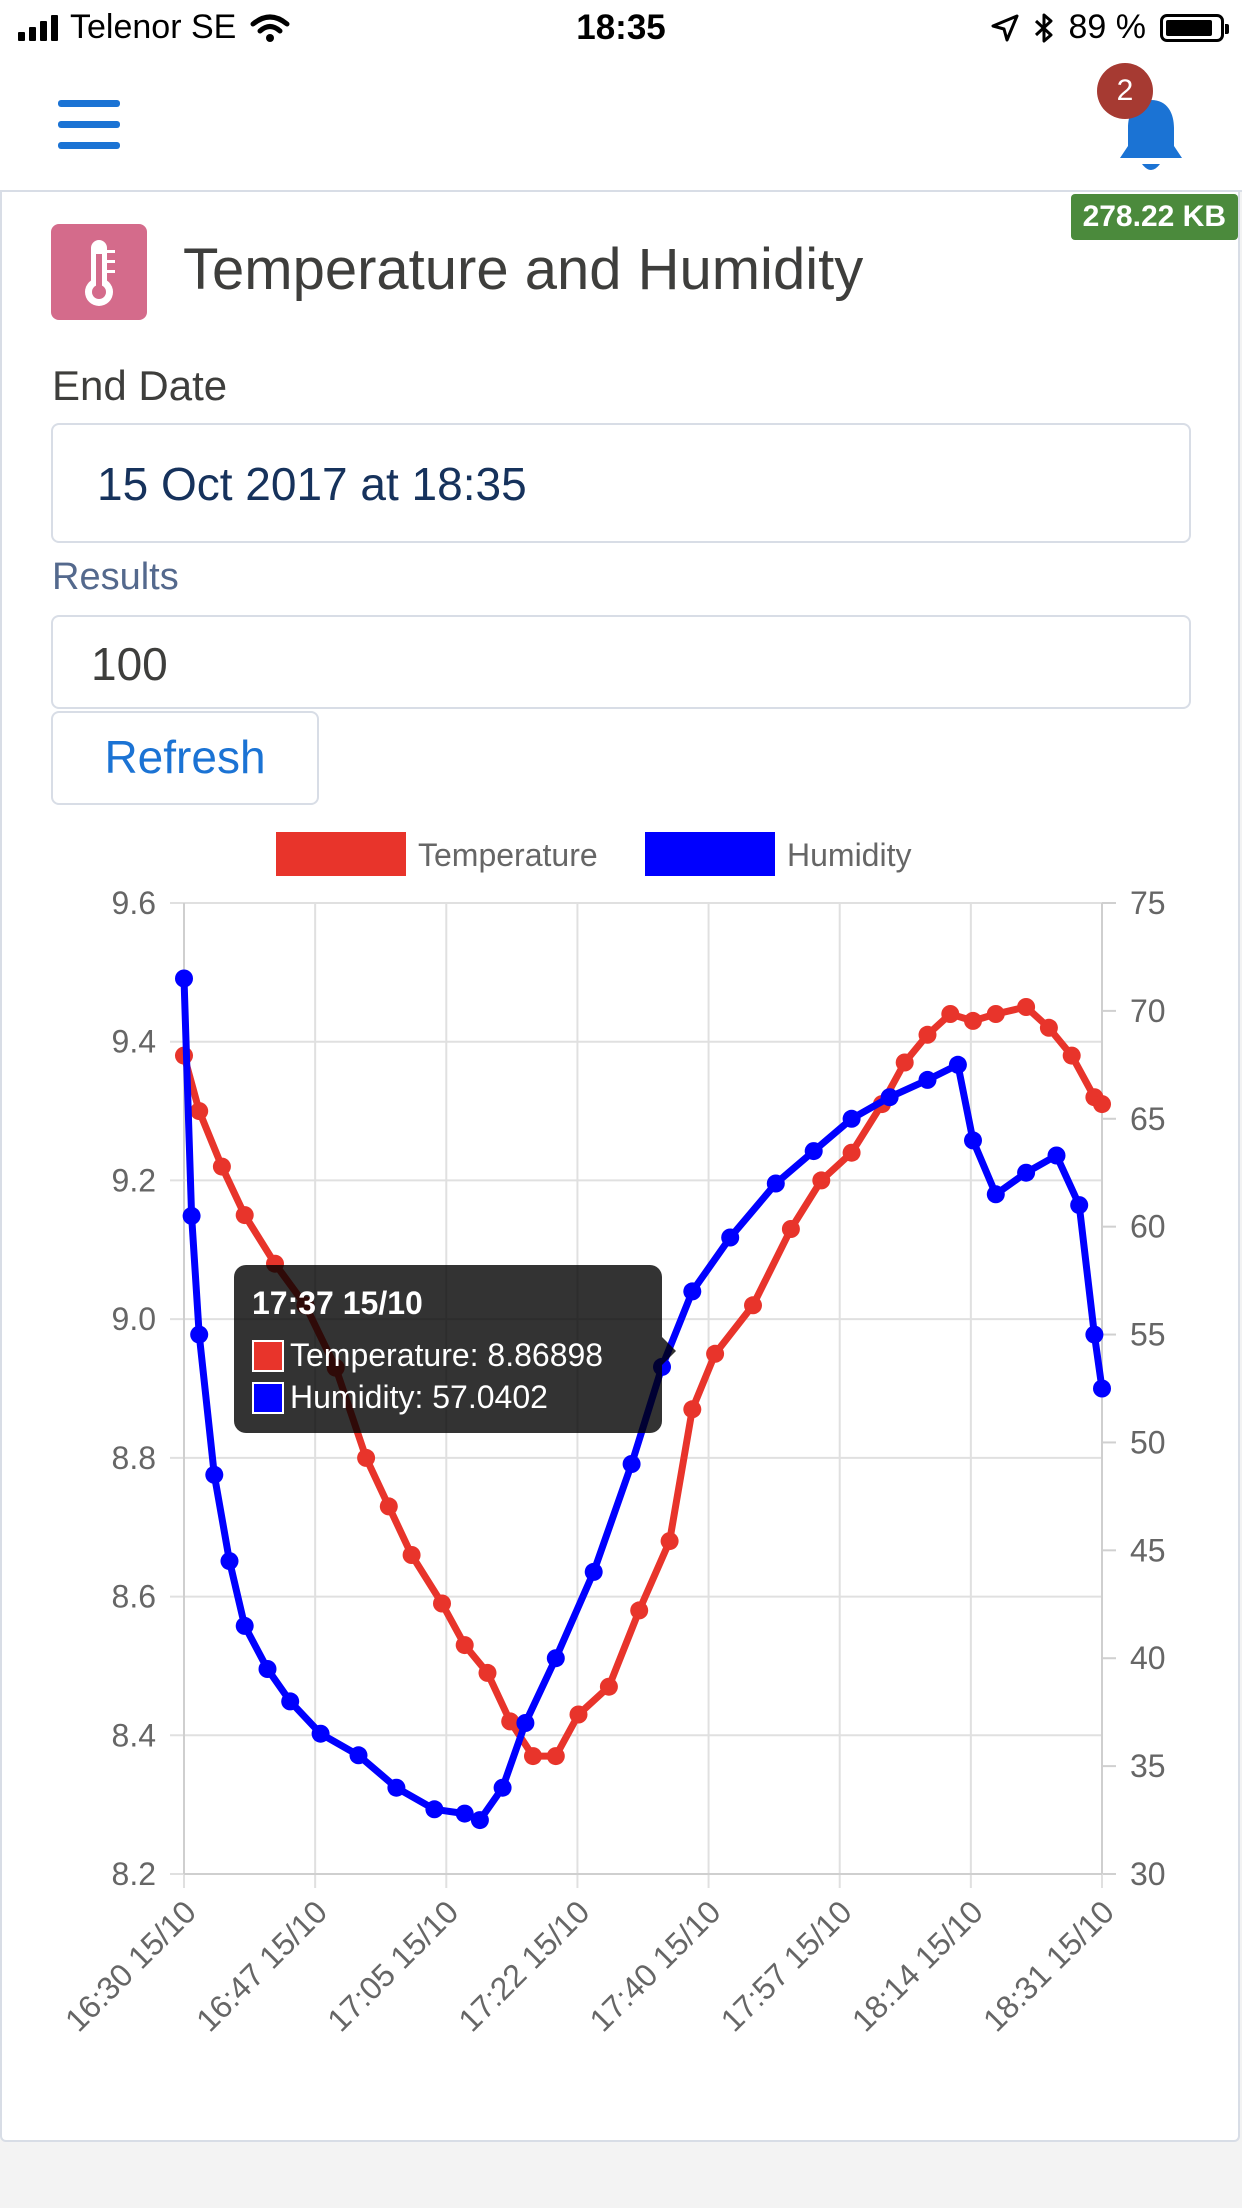 Image resolution: width=1242 pixels, height=2208 pixels. I want to click on y-right-tick-label: 40, so click(1148, 1658).